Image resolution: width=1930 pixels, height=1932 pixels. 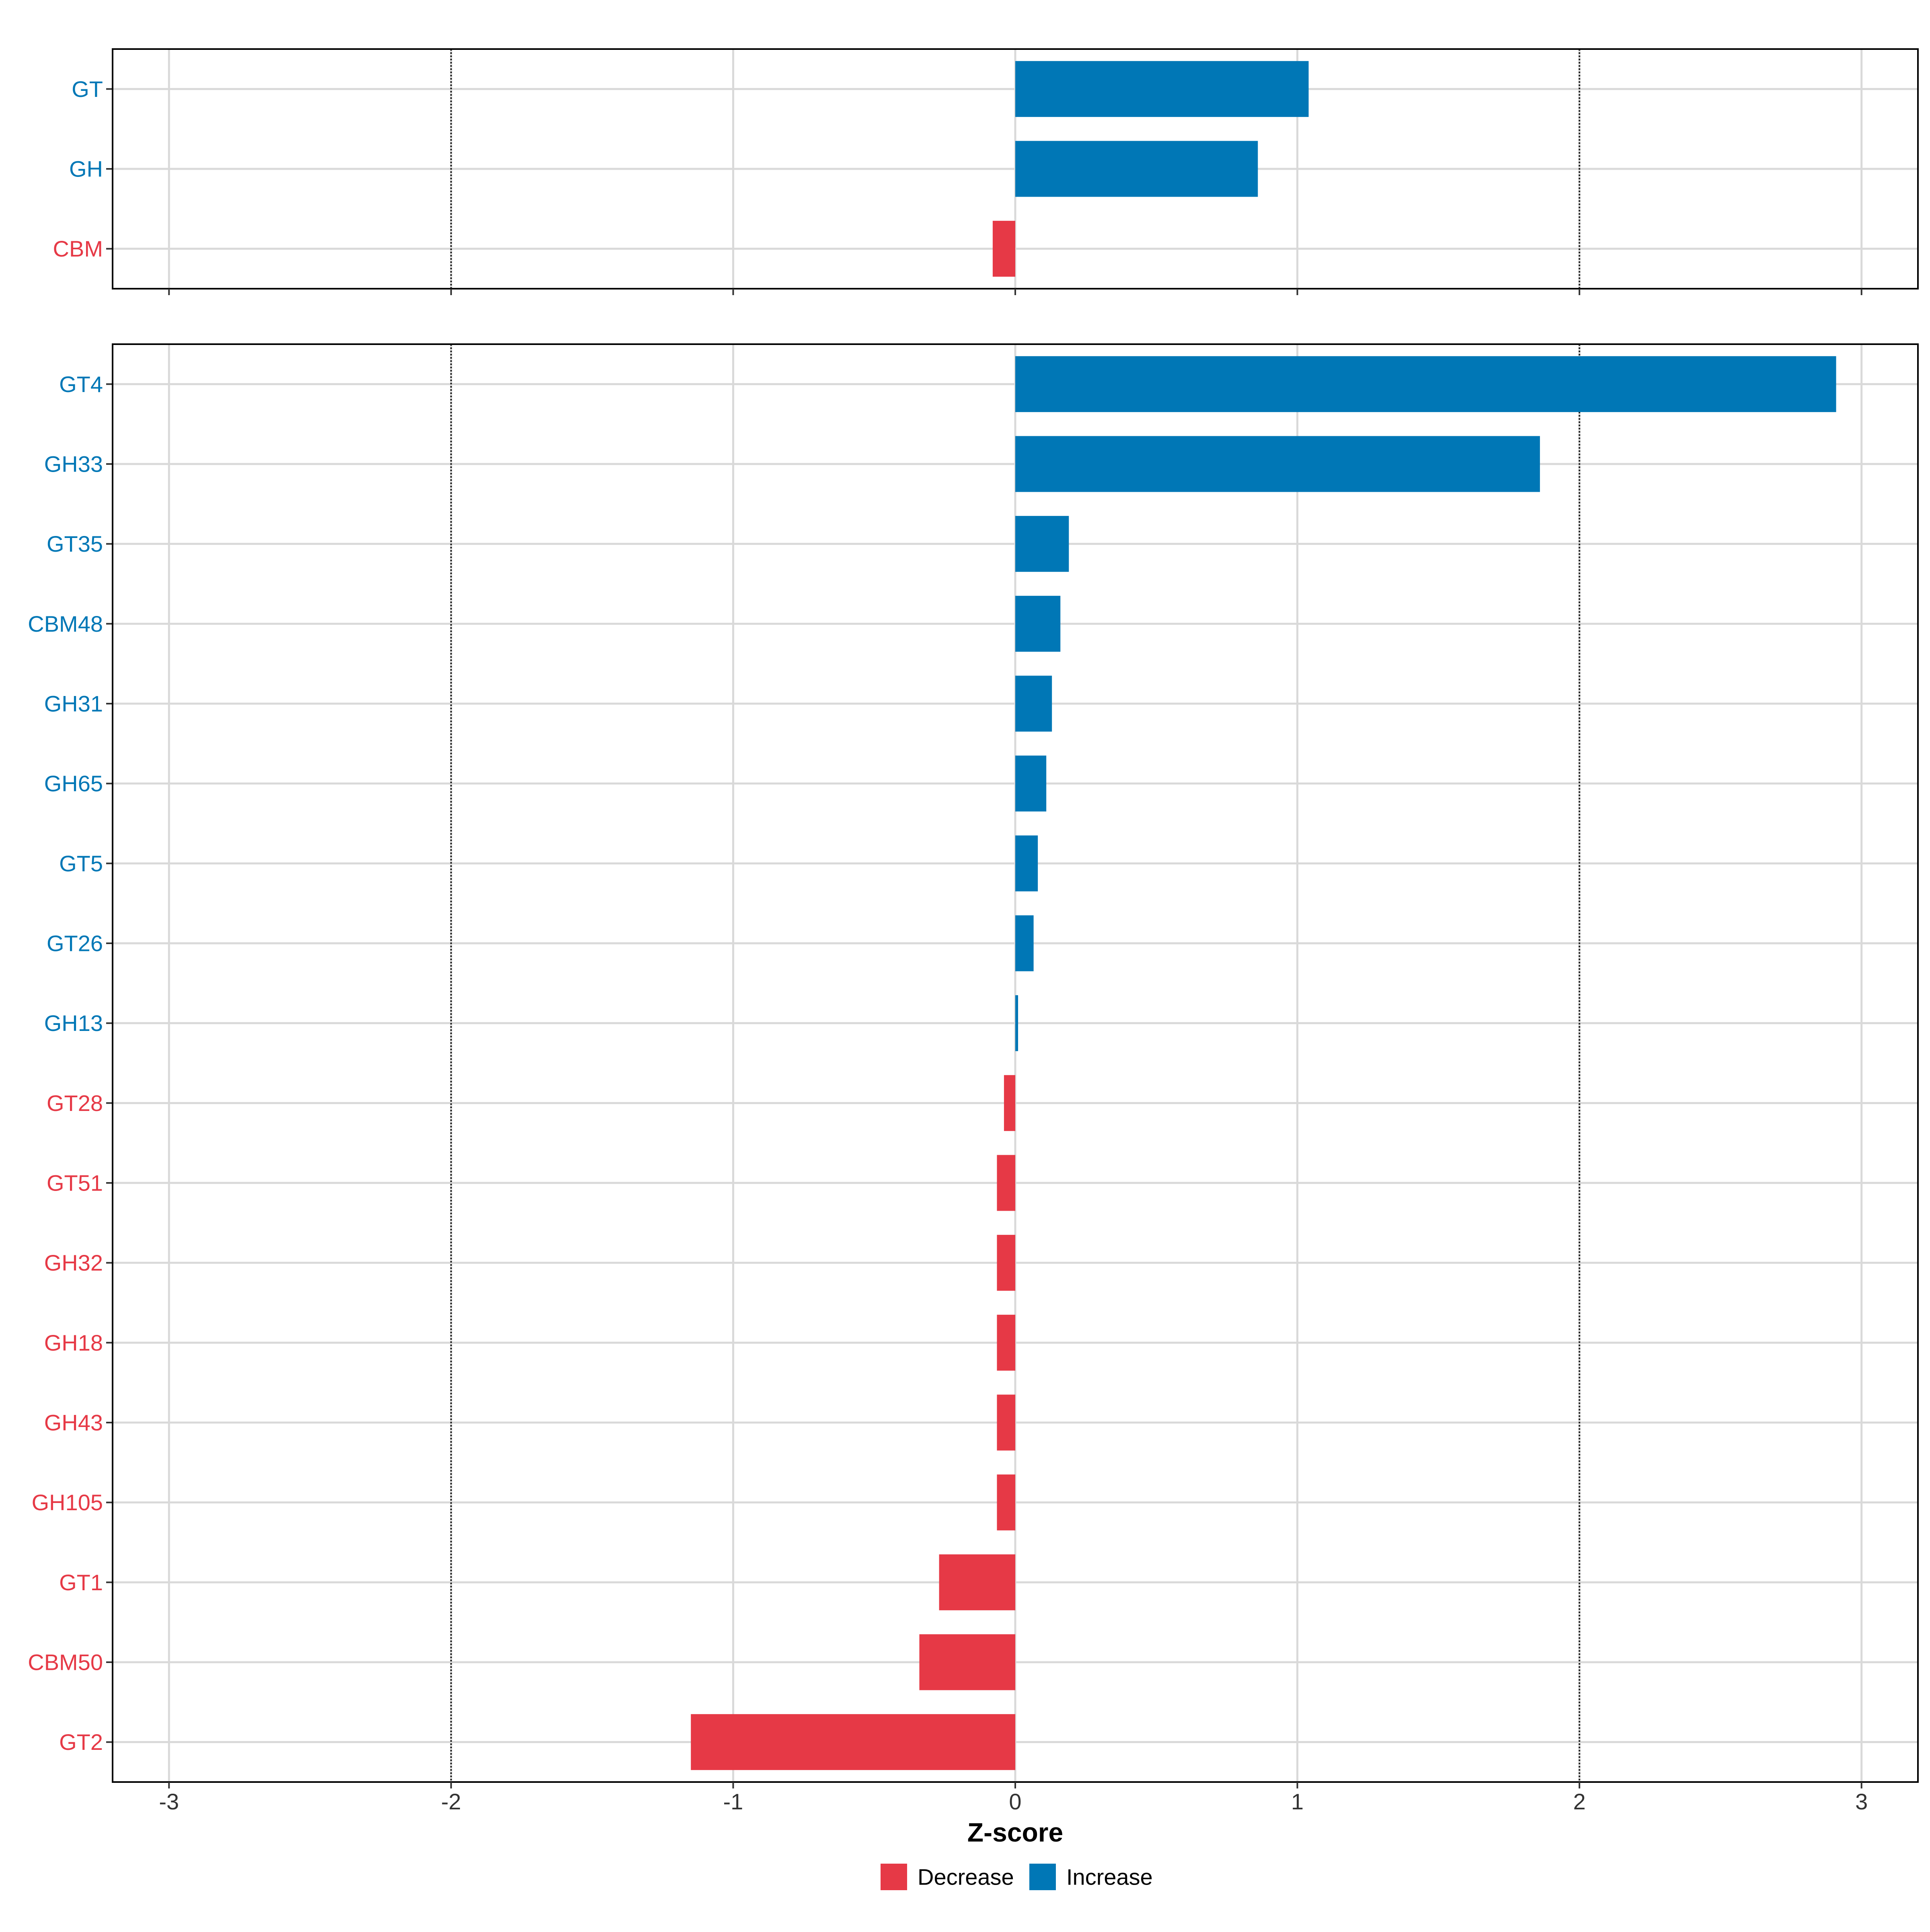 I want to click on category-label-gh105: GH105, so click(x=67, y=1502).